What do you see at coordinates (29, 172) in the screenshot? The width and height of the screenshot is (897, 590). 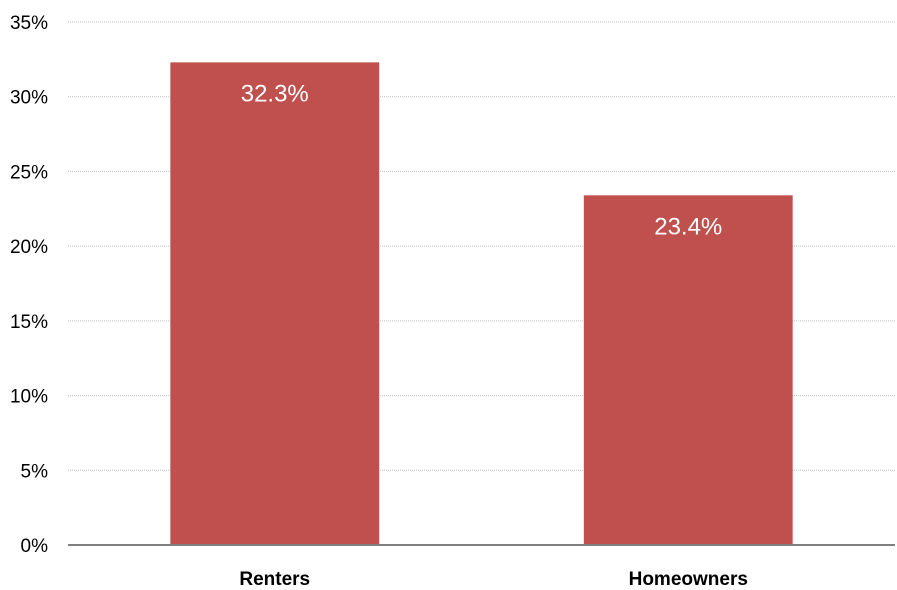 I see `y-tick-label: 25%` at bounding box center [29, 172].